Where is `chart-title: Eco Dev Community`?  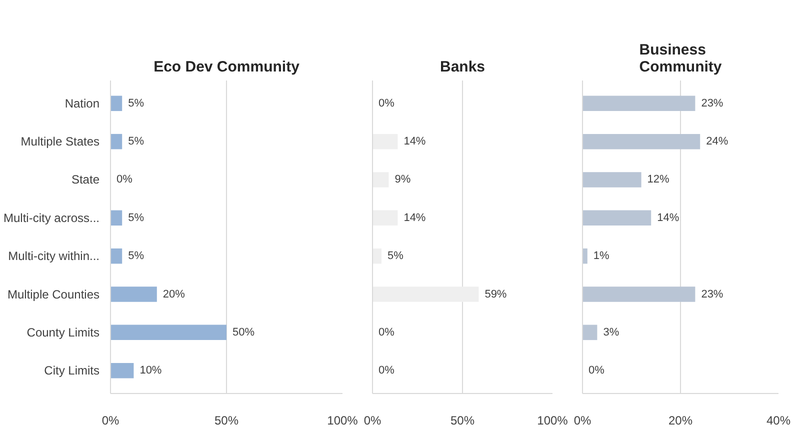
chart-title: Eco Dev Community is located at coordinates (227, 67).